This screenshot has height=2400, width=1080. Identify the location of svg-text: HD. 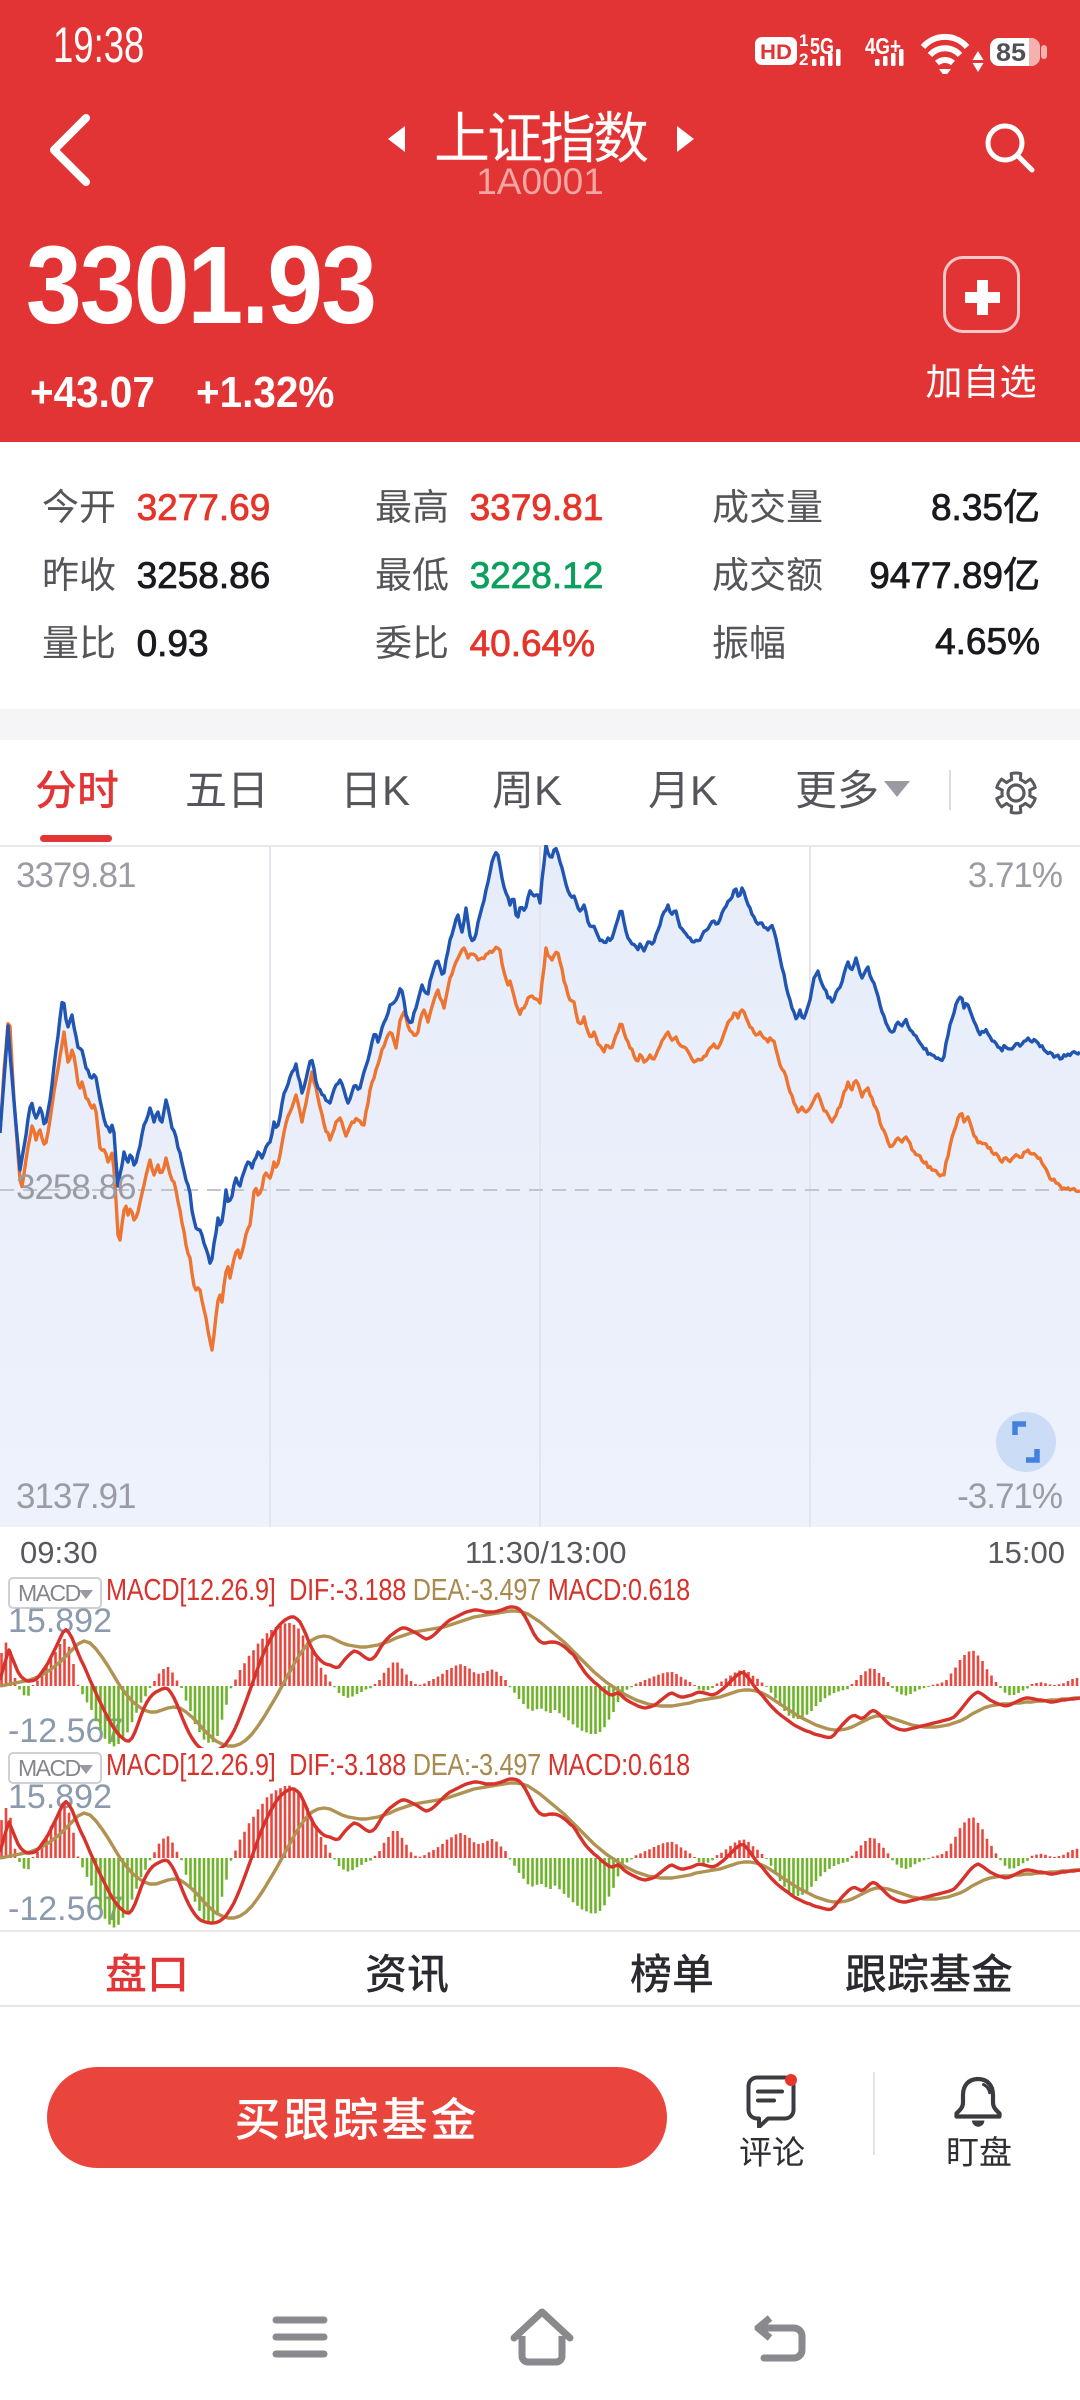
(776, 52).